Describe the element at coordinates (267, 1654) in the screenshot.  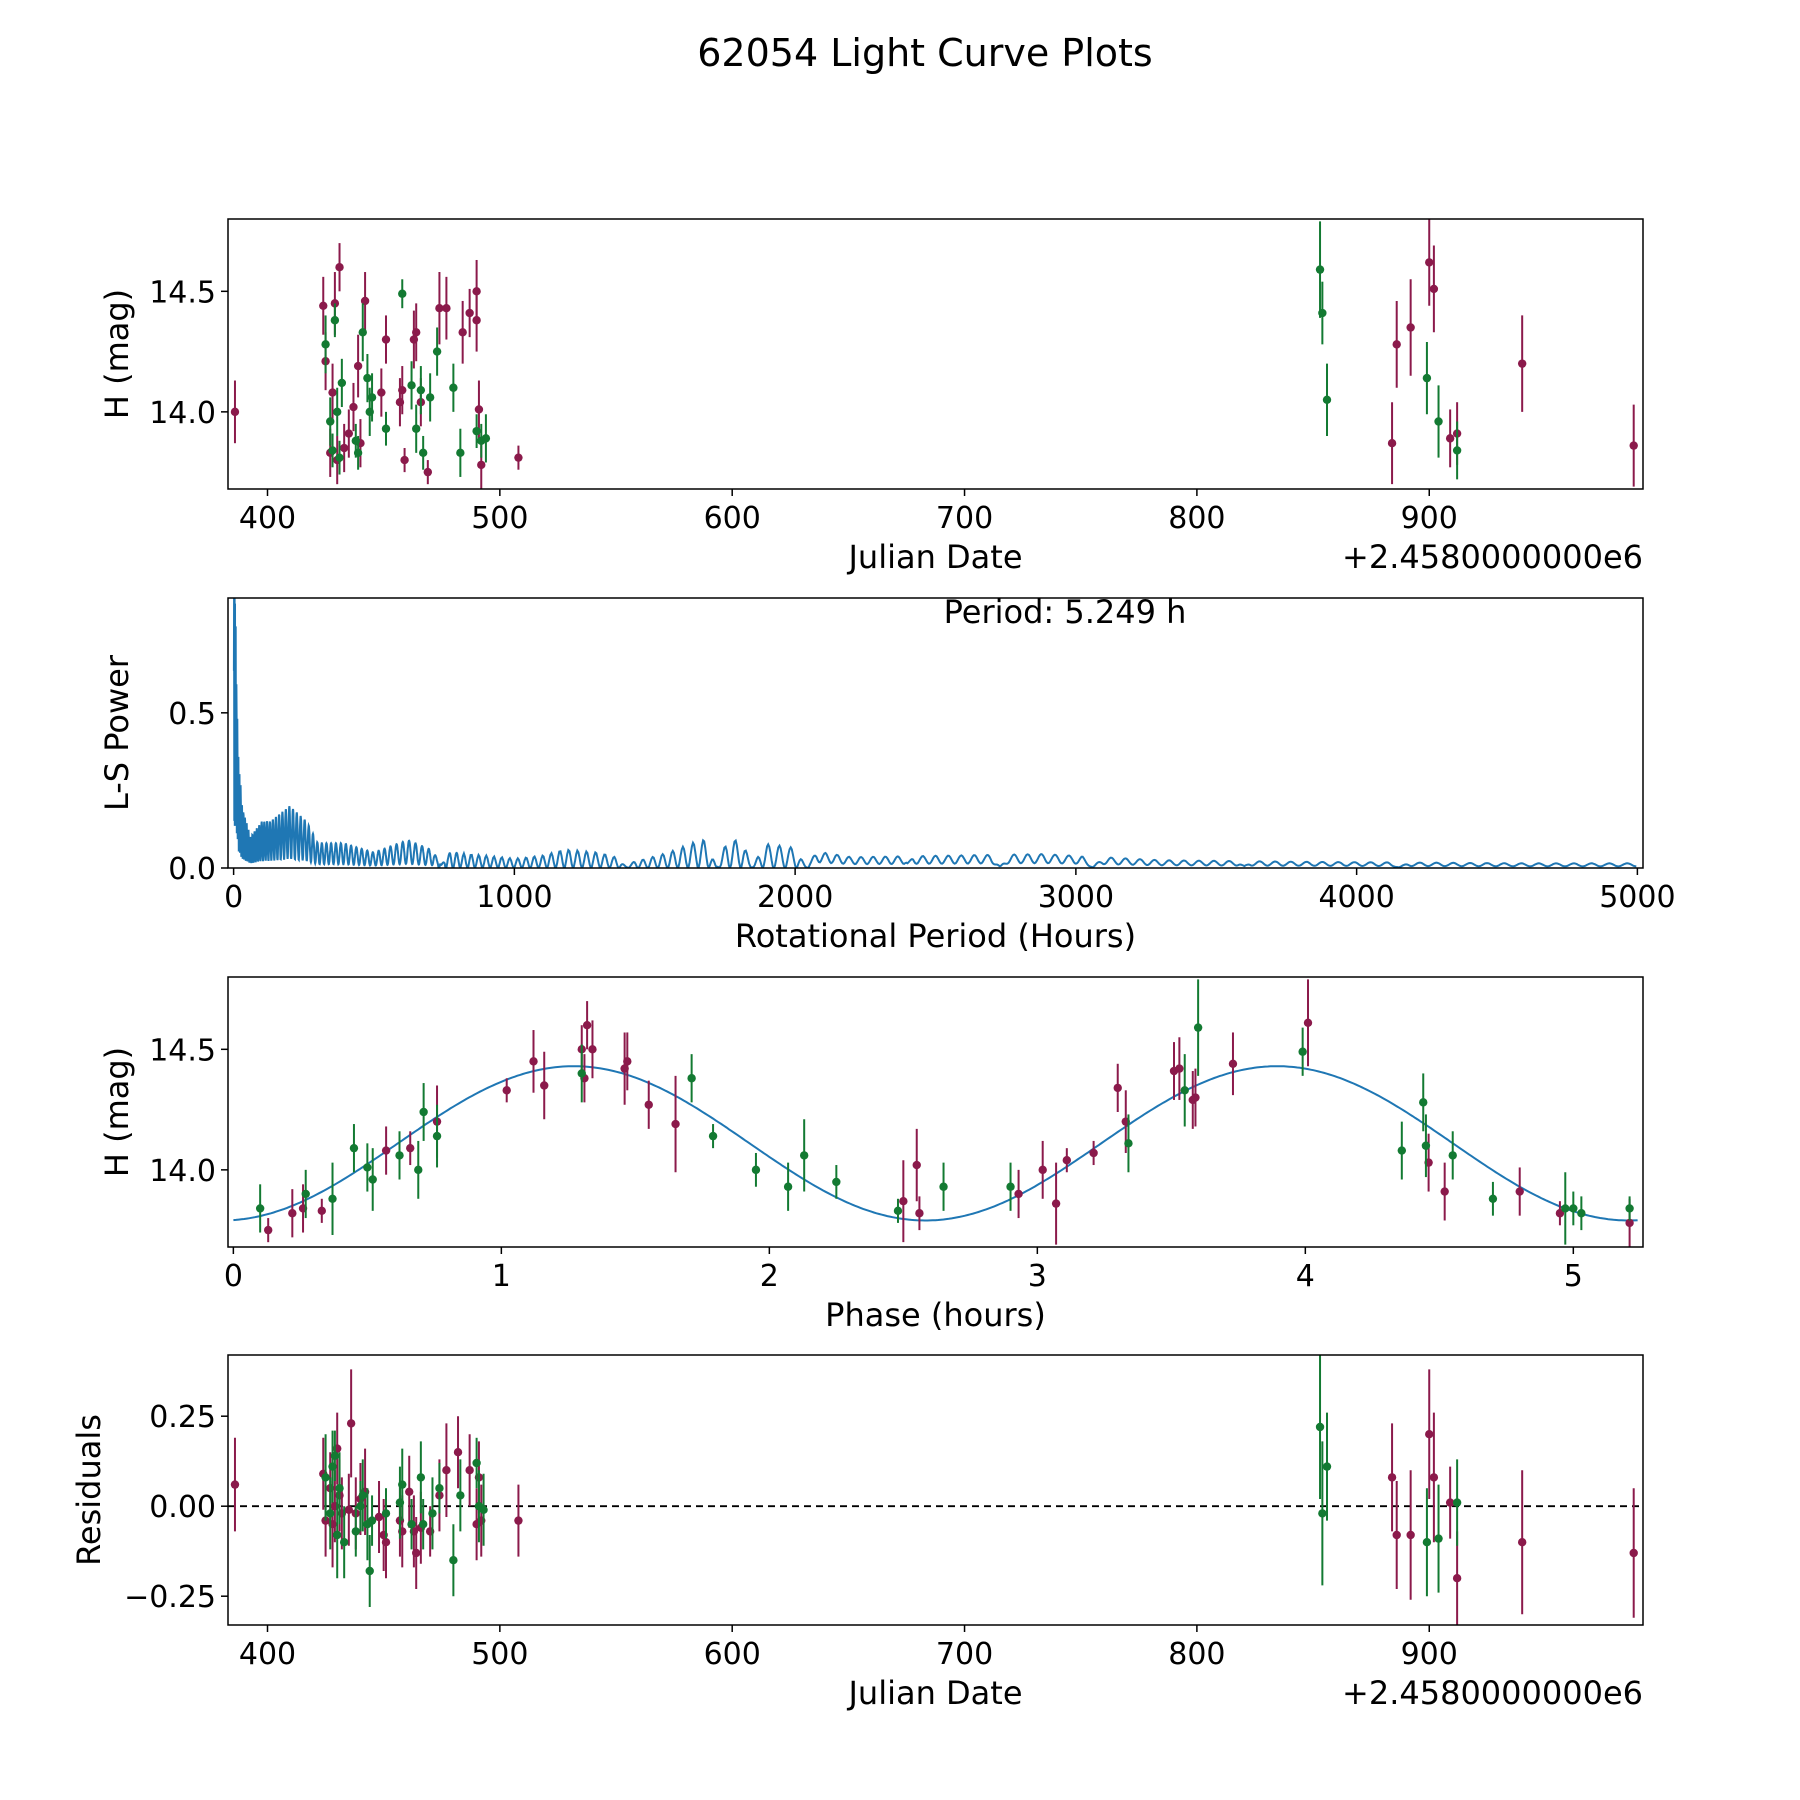
I see `x-tick-label: 400` at that location.